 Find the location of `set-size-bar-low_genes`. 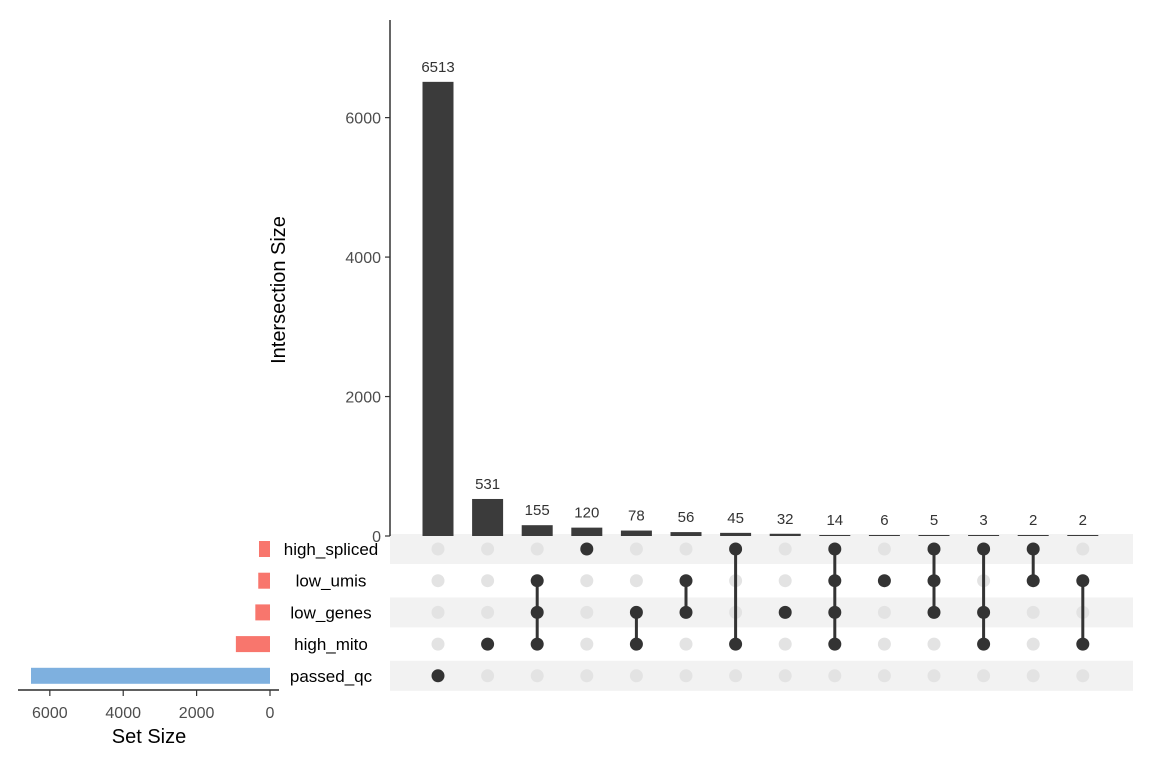

set-size-bar-low_genes is located at coordinates (262, 612).